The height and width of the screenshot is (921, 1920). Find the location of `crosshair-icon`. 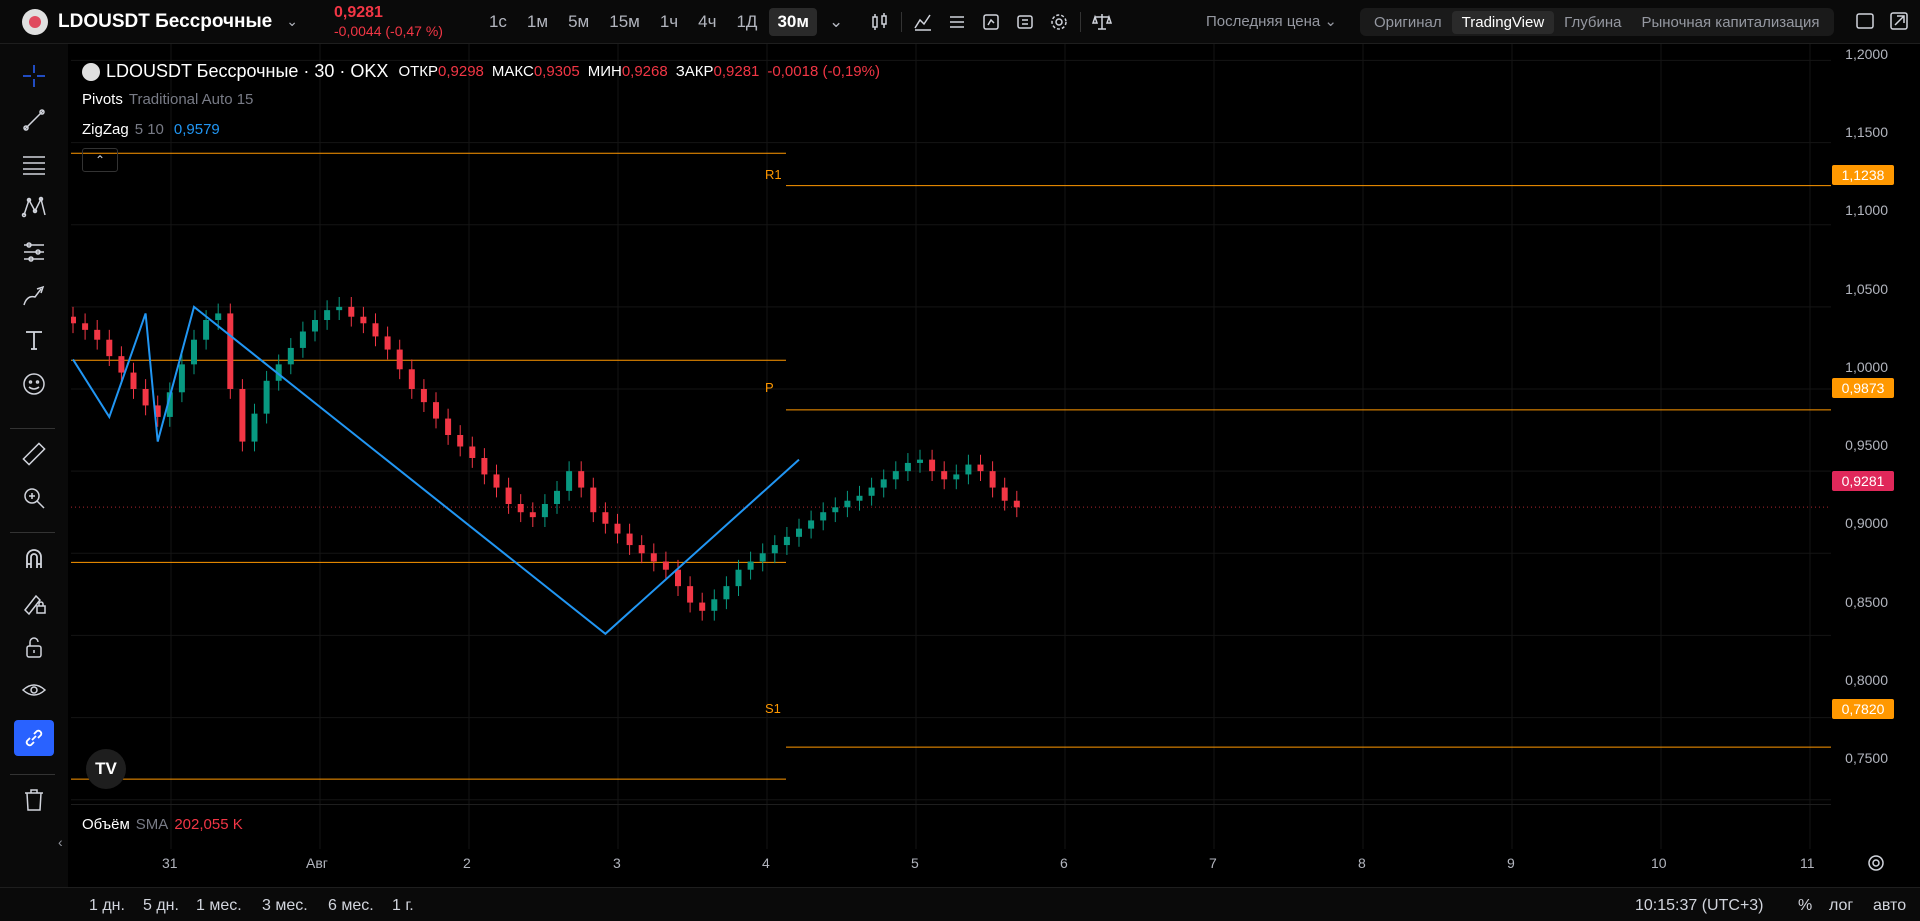

crosshair-icon is located at coordinates (34, 76).